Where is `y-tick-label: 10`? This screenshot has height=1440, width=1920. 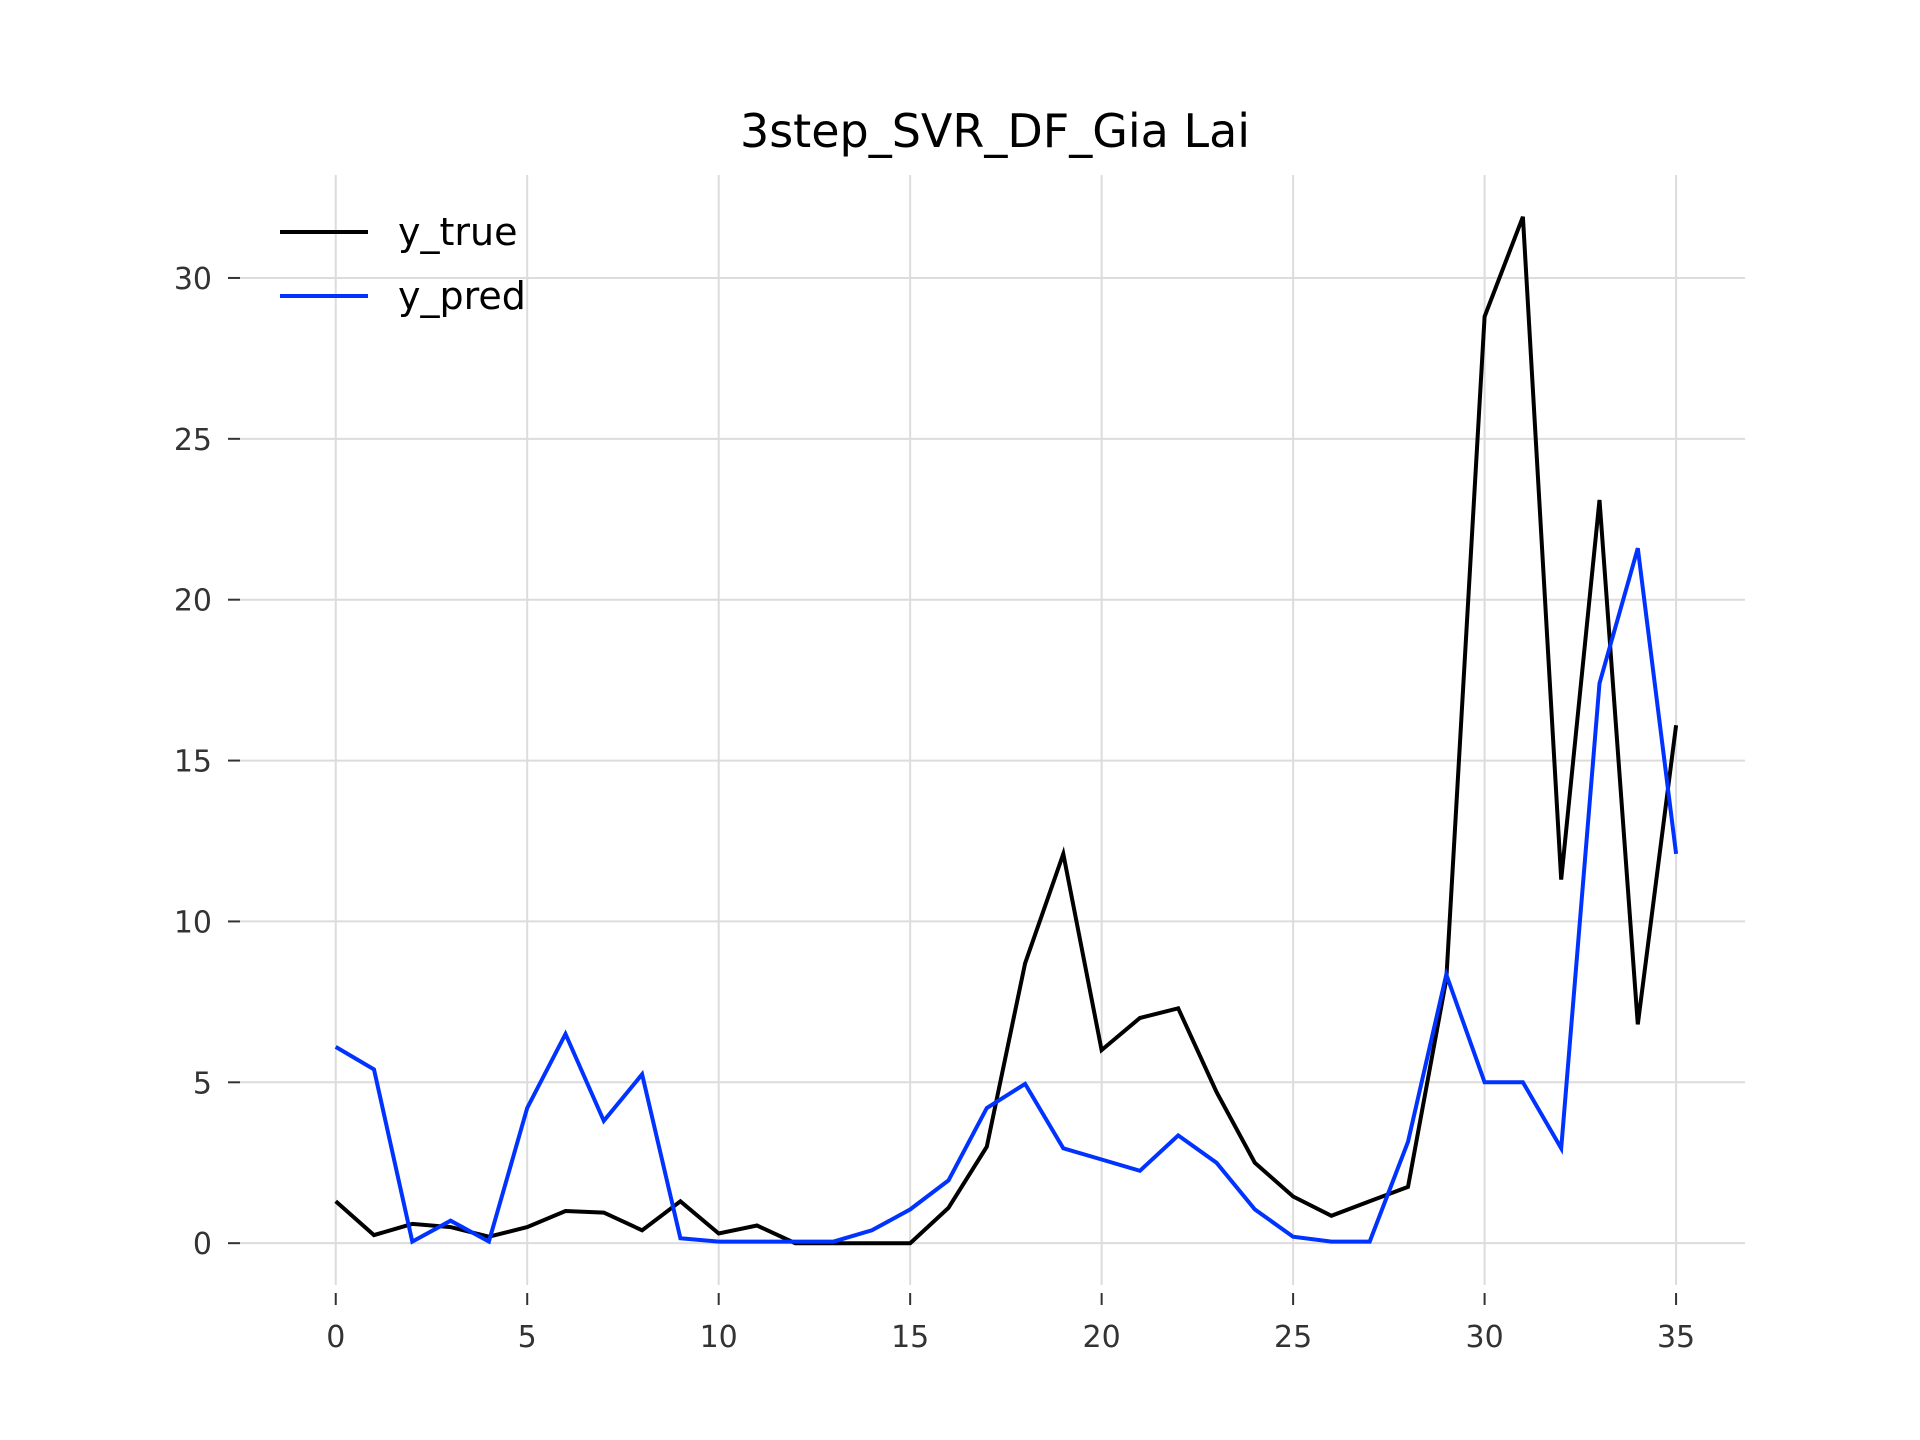 y-tick-label: 10 is located at coordinates (193, 922).